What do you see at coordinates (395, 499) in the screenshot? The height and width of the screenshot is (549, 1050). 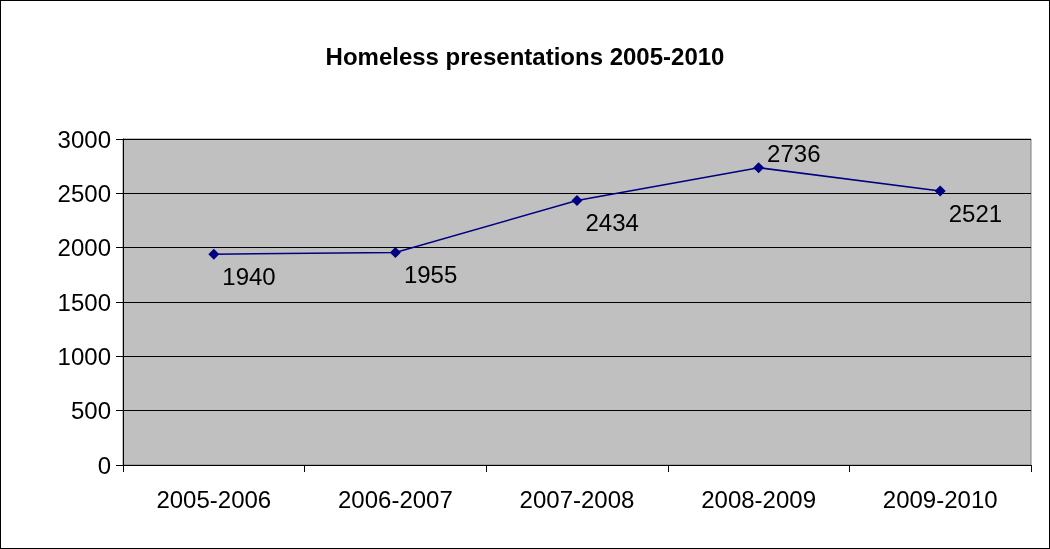 I see `x-tick-label: 2006-2007` at bounding box center [395, 499].